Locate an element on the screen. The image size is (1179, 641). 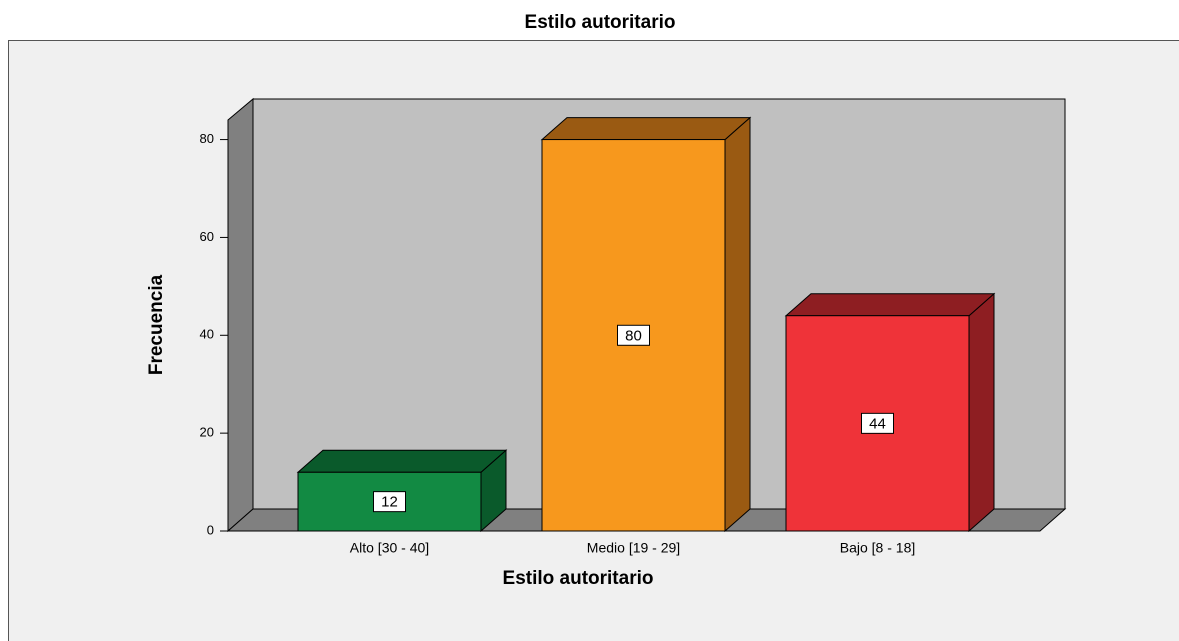
chart-title: Estilo autoritario is located at coordinates (600, 22).